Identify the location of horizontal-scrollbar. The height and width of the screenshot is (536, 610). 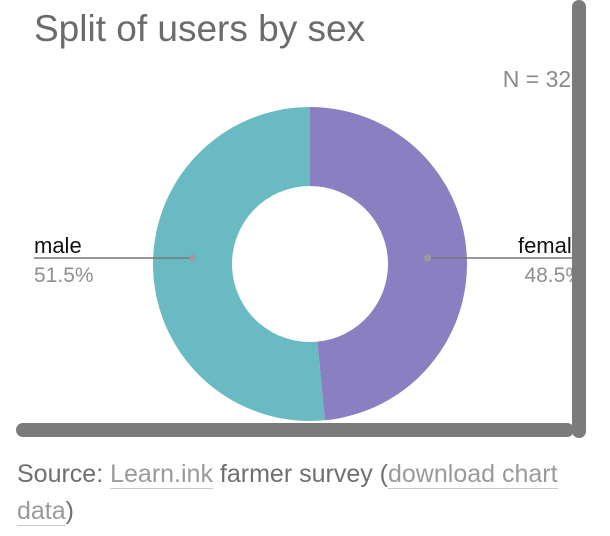
(295, 430).